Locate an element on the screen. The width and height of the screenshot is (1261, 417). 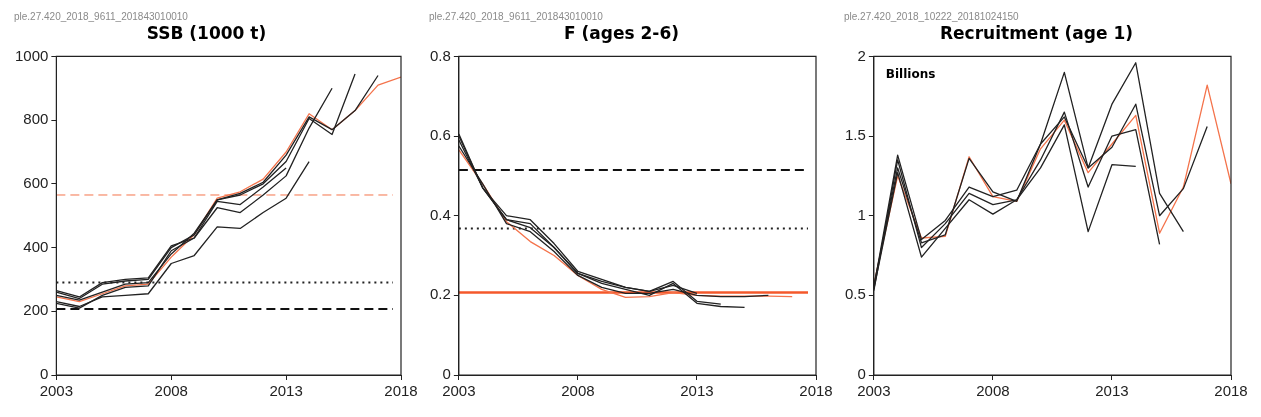
y-tick-label: 600 is located at coordinates (36, 182).